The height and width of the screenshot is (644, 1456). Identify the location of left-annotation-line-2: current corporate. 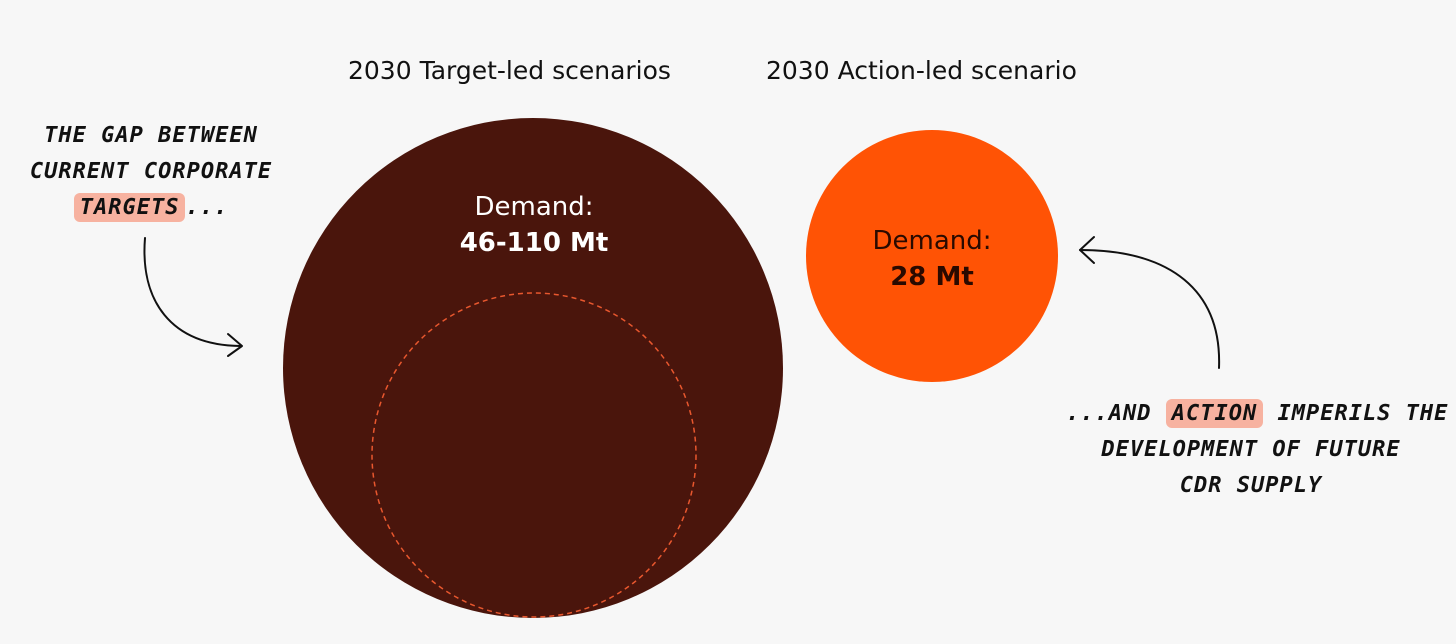
(151, 171).